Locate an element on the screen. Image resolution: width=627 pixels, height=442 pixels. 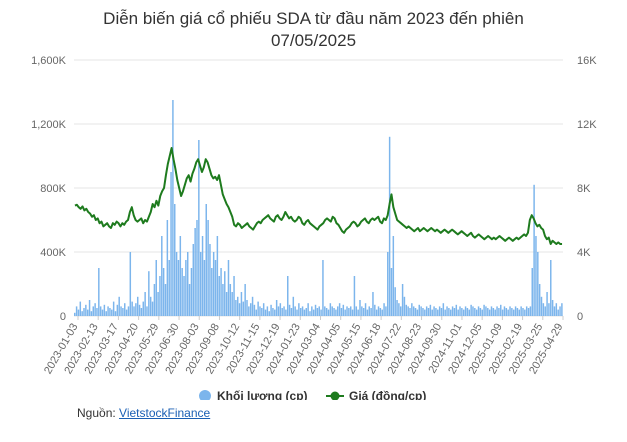
source-link: VietstockFinance is located at coordinates (165, 413).